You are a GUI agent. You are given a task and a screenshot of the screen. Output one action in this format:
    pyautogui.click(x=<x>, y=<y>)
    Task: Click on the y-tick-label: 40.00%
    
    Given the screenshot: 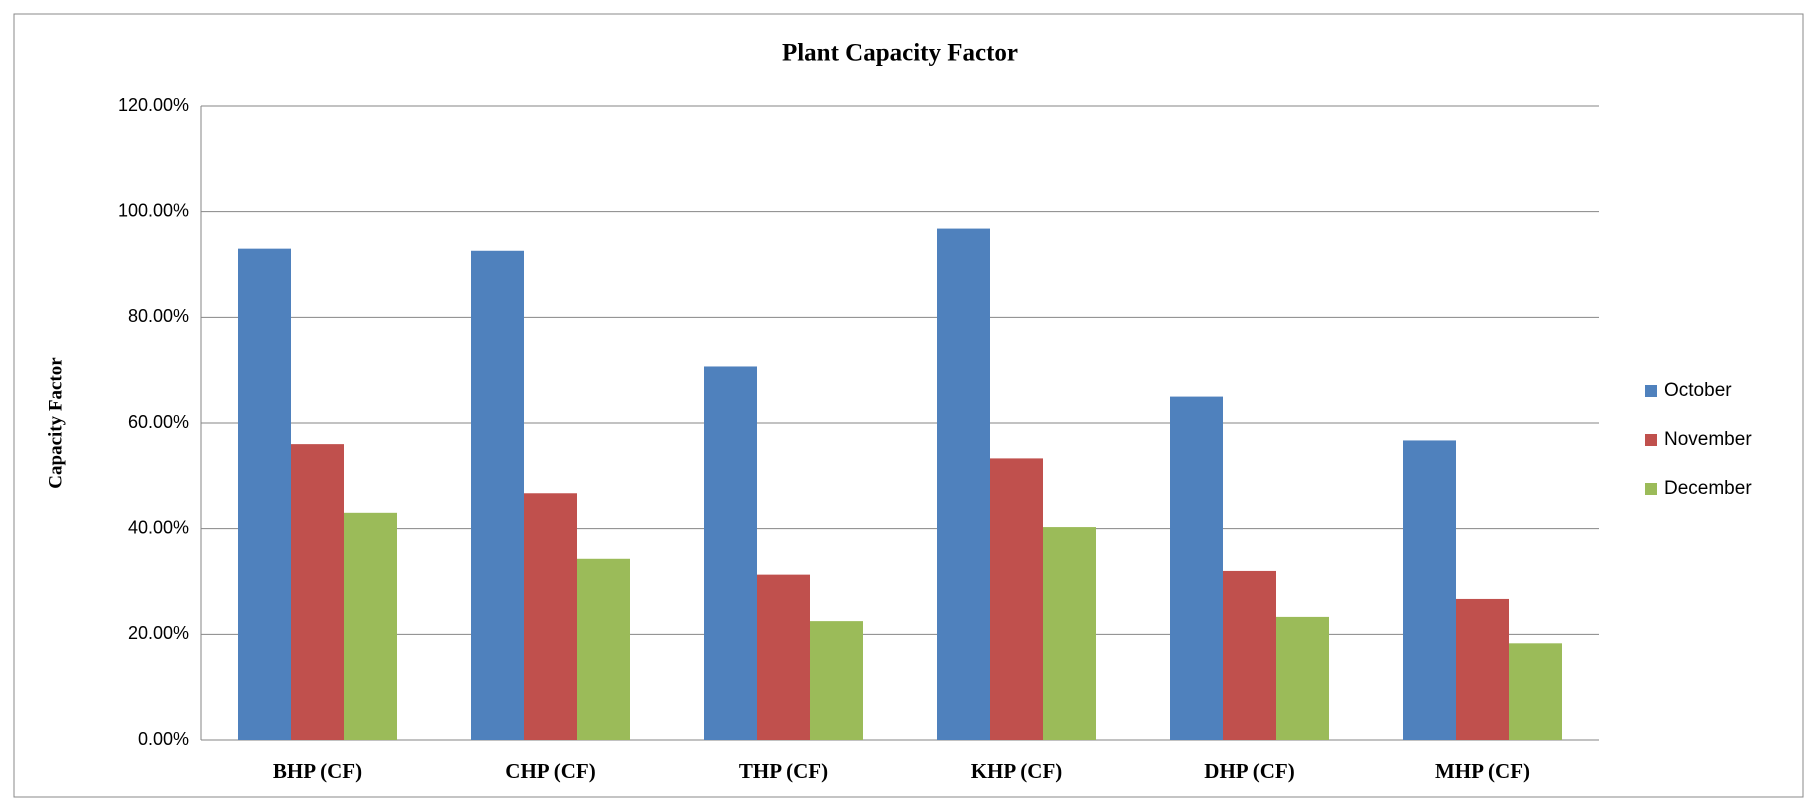 What is the action you would take?
    pyautogui.click(x=158, y=527)
    